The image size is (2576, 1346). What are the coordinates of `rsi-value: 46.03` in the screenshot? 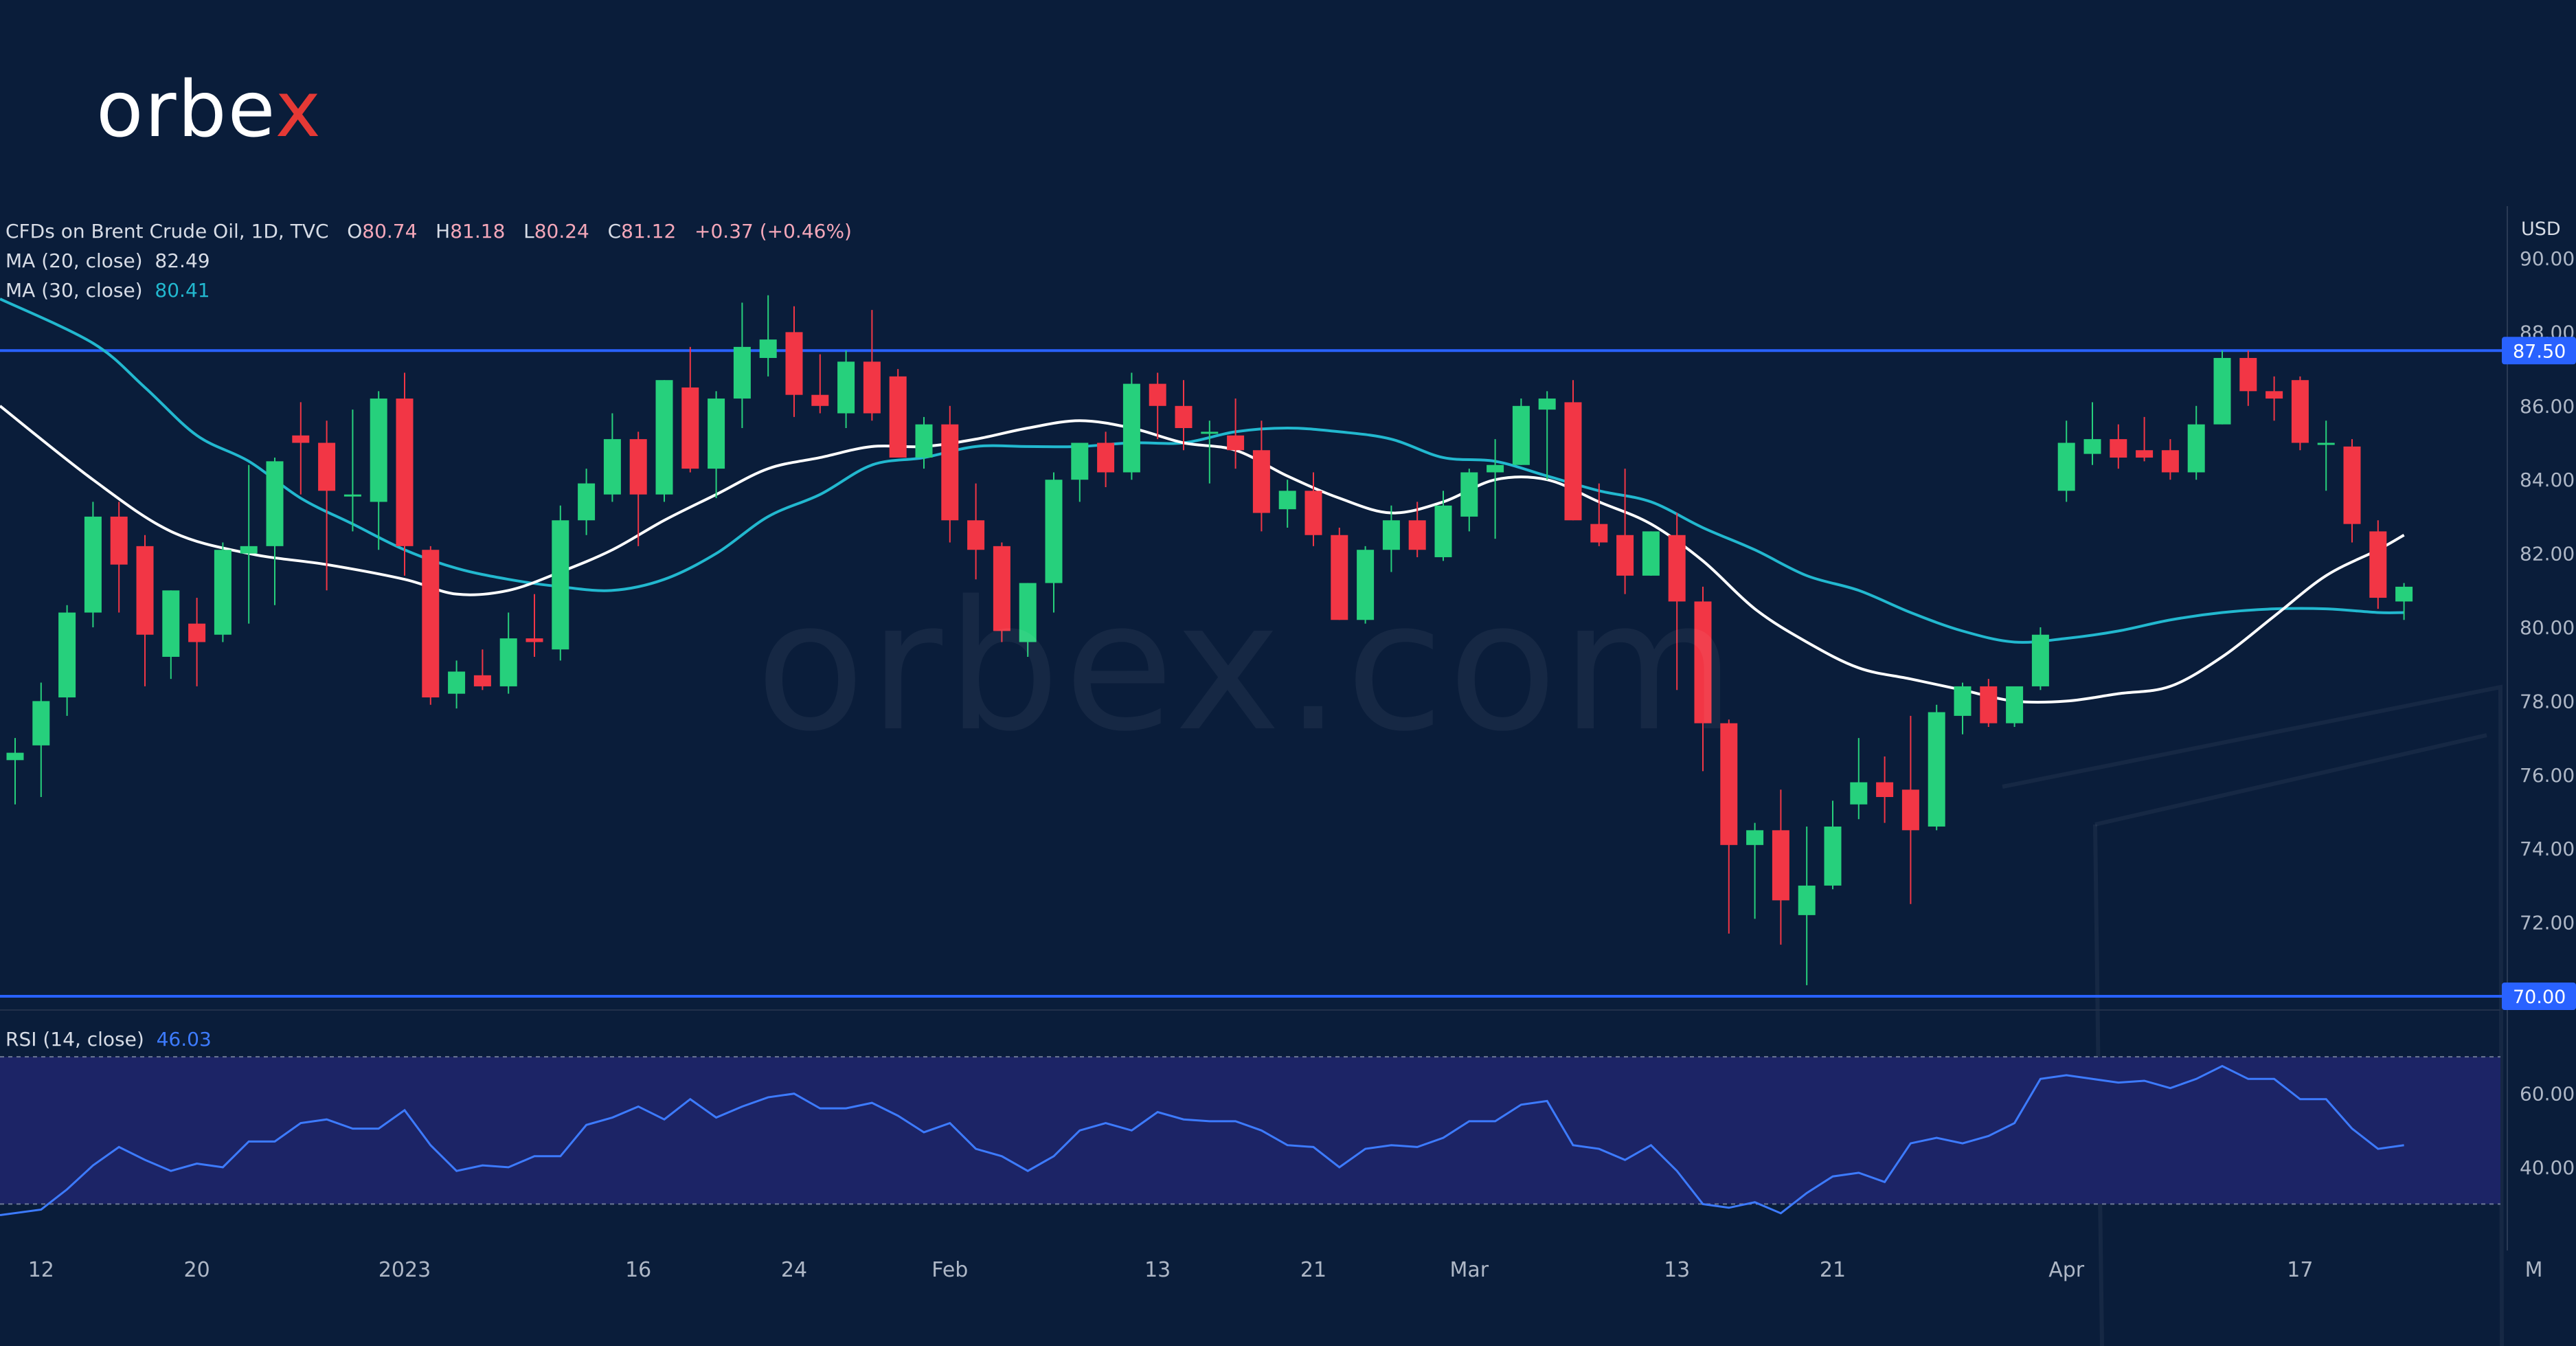 It's located at (184, 1039).